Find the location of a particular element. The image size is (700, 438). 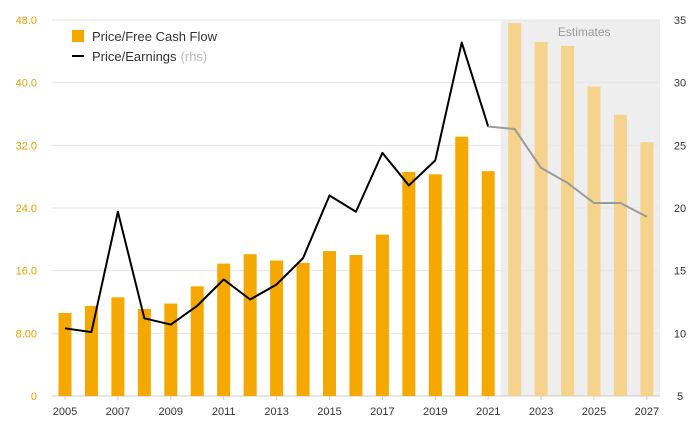

bar-2011 is located at coordinates (224, 329).